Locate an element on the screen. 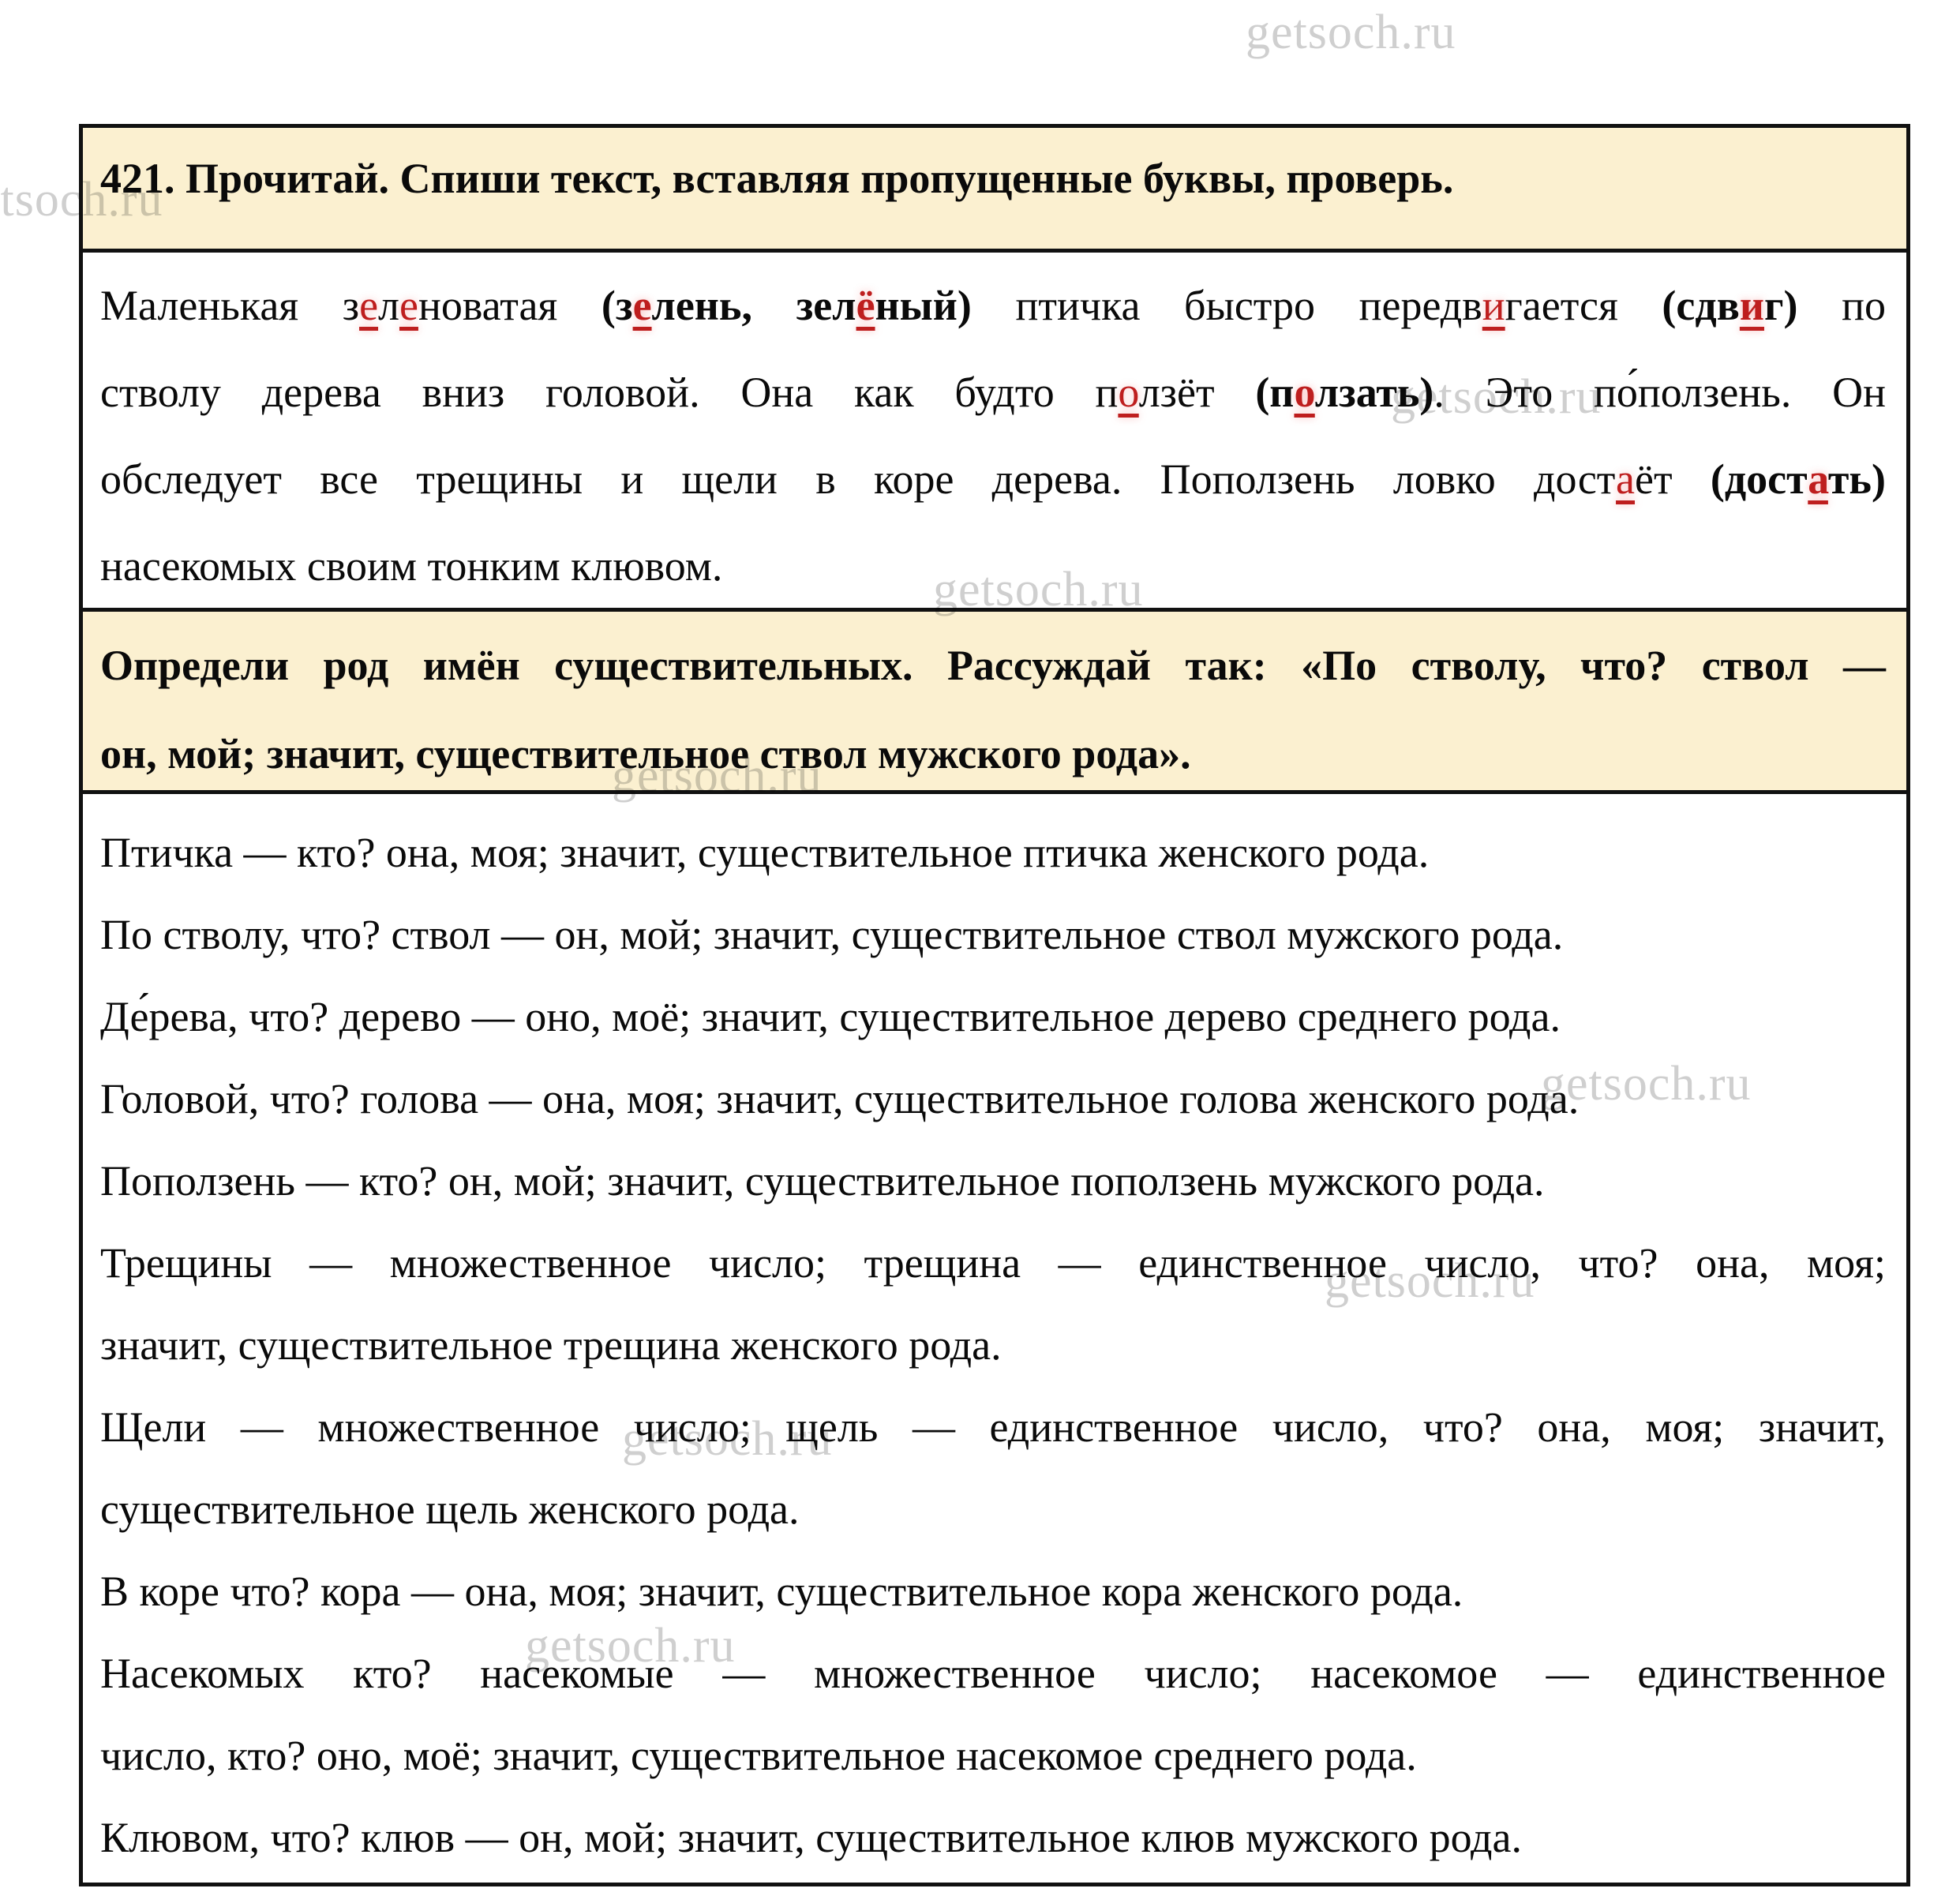 The height and width of the screenshot is (1892, 1960). text-segment: (дост is located at coordinates (1759, 479).